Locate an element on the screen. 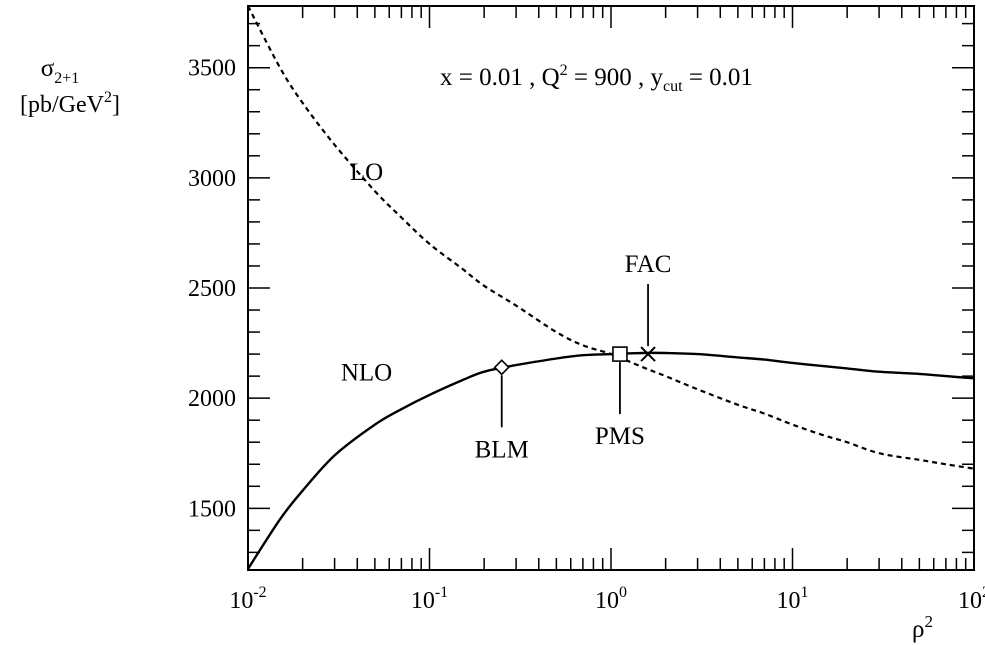 Image resolution: width=985 pixels, height=645 pixels. x-tick-label: 10⁻² is located at coordinates (247, 599).